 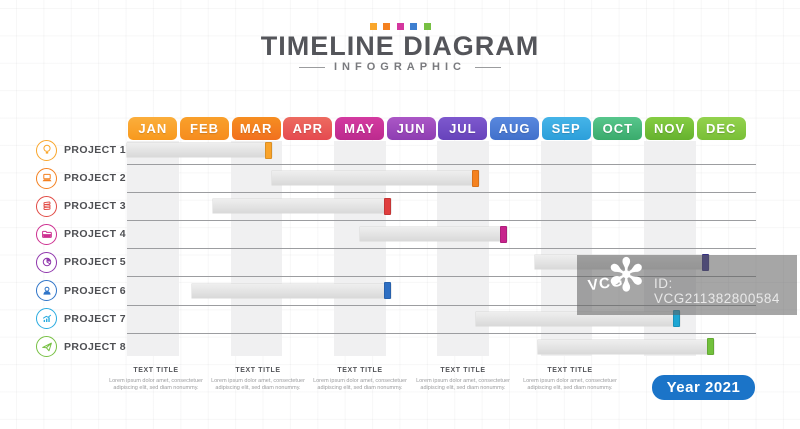 What do you see at coordinates (46, 347) in the screenshot?
I see `paper-plane-icon` at bounding box center [46, 347].